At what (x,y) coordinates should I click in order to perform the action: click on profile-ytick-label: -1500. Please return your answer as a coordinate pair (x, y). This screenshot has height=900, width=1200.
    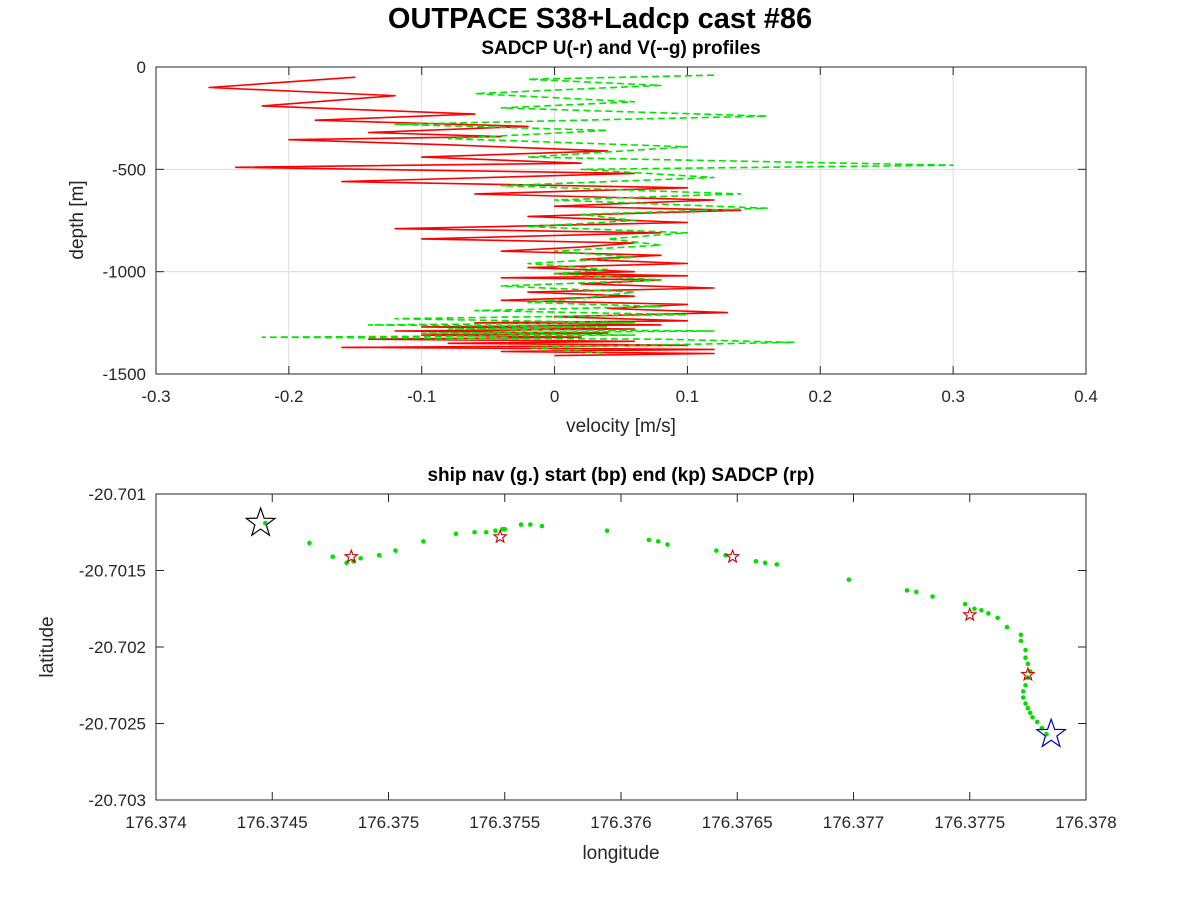
    Looking at the image, I should click on (124, 374).